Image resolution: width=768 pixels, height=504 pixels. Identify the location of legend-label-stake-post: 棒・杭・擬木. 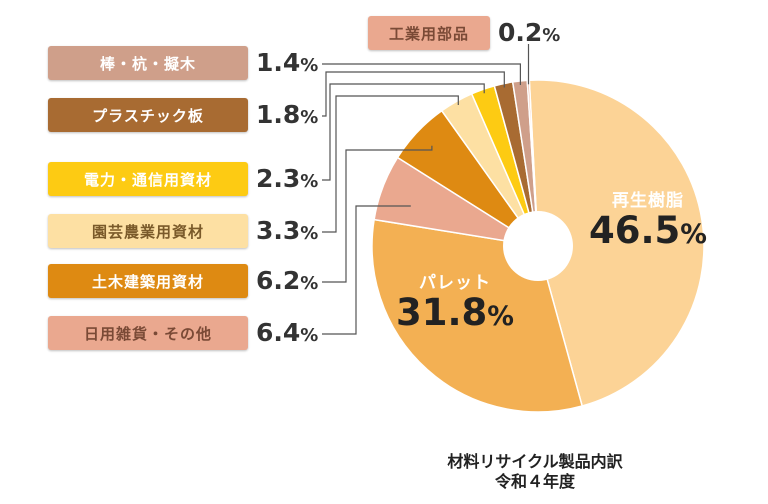
(148, 63).